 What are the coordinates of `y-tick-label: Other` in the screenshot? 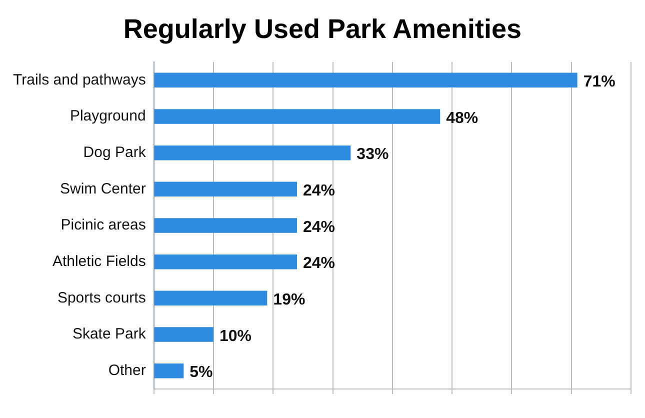 It's located at (127, 370).